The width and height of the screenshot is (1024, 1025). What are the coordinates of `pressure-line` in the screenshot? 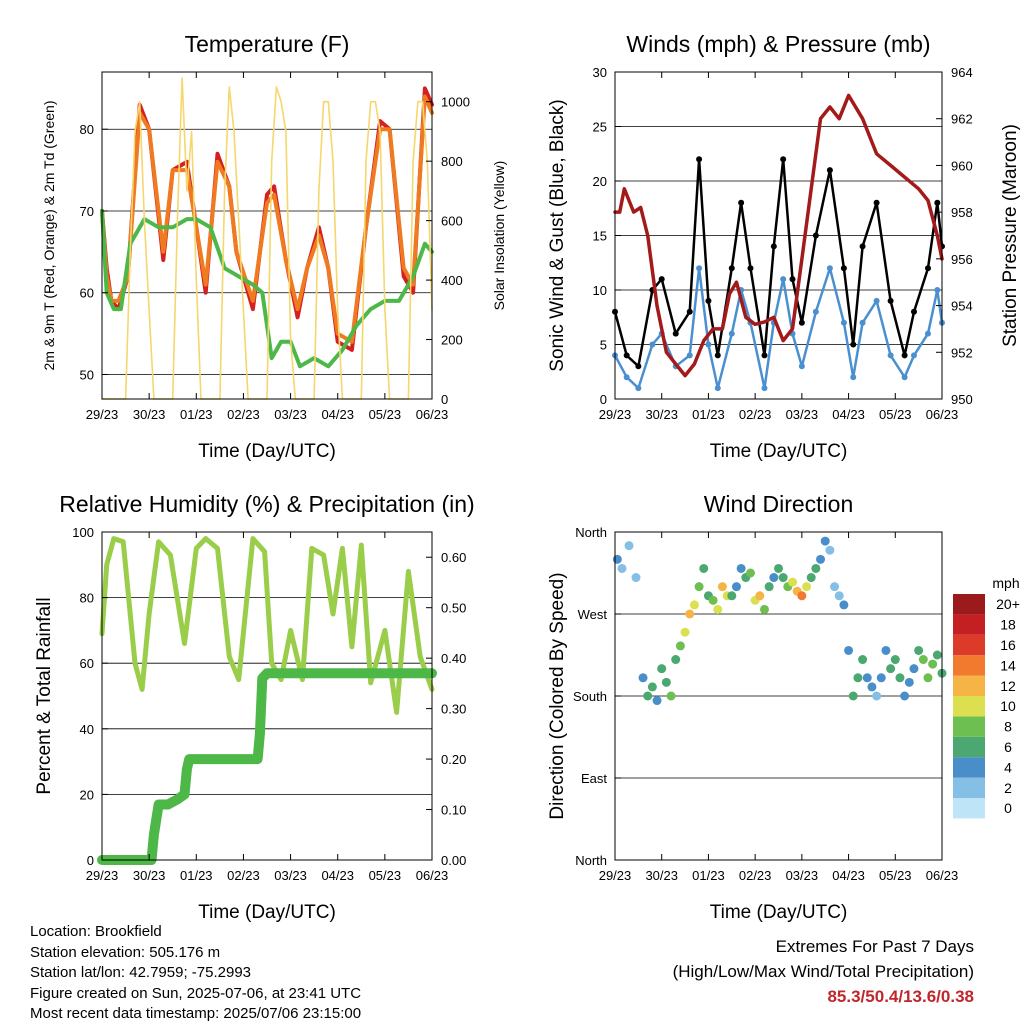 It's located at (778, 235).